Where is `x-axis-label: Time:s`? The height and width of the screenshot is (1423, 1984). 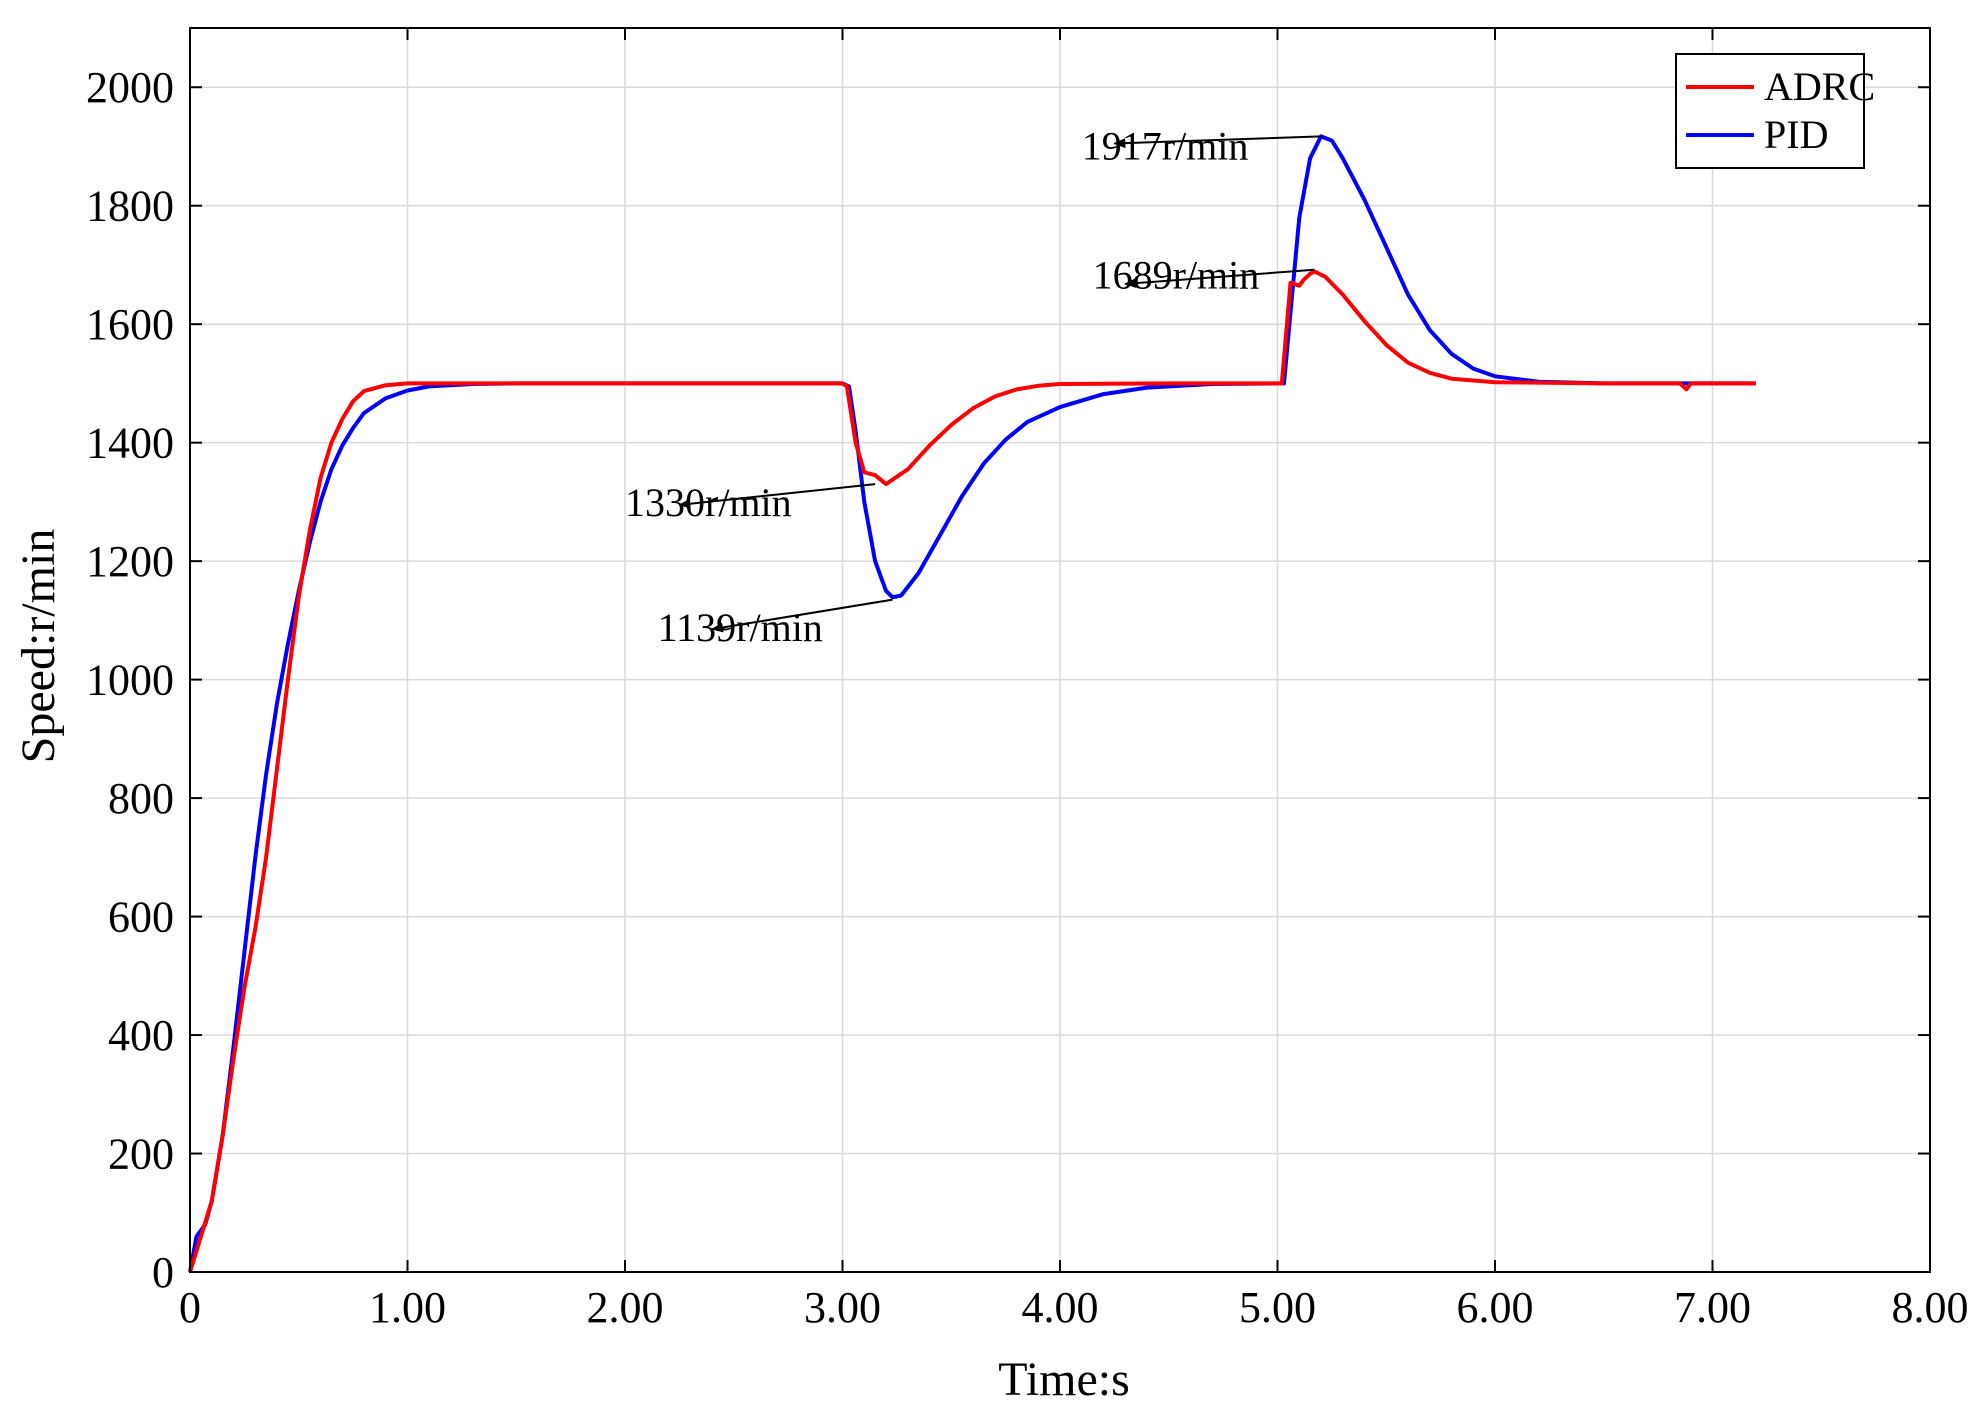 x-axis-label: Time:s is located at coordinates (1064, 1379).